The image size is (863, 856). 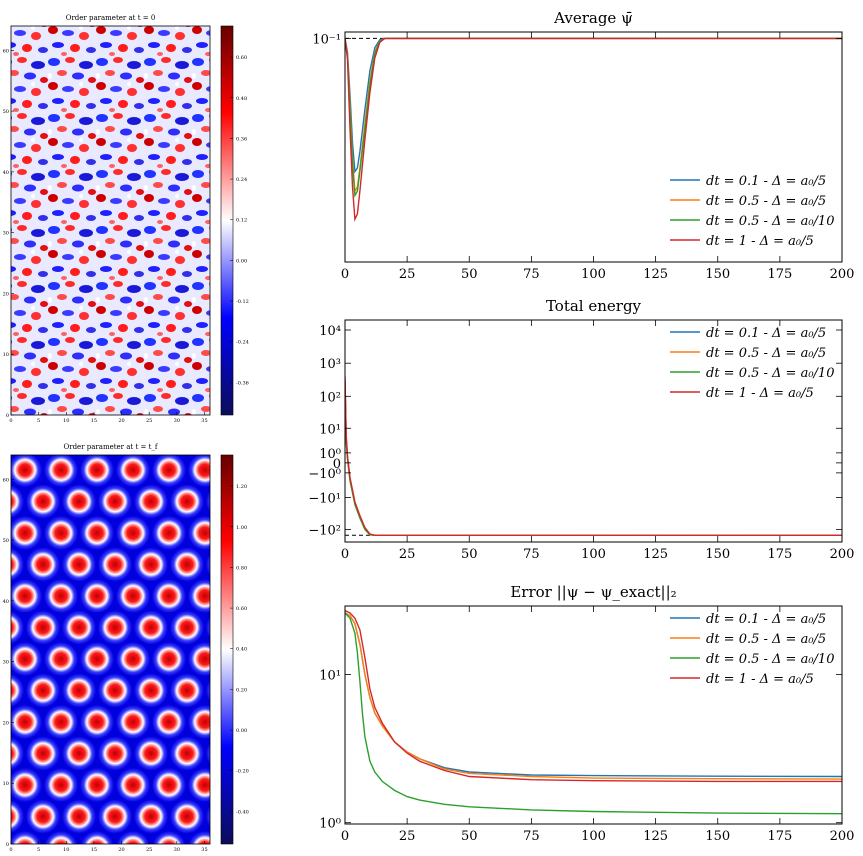 What do you see at coordinates (760, 241) in the screenshot?
I see `legend-label: dt = 1 - Δ = a₀/5` at bounding box center [760, 241].